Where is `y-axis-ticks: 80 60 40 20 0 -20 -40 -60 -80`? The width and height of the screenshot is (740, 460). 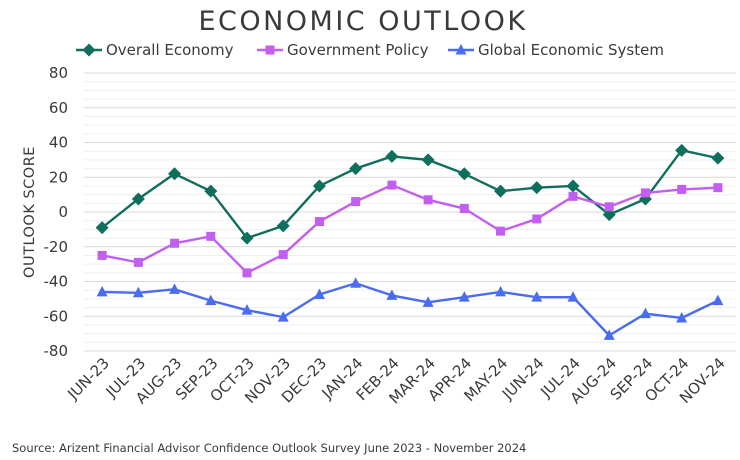
y-axis-ticks: 80 60 40 20 0 -20 -40 -60 -80 is located at coordinates (56, 212).